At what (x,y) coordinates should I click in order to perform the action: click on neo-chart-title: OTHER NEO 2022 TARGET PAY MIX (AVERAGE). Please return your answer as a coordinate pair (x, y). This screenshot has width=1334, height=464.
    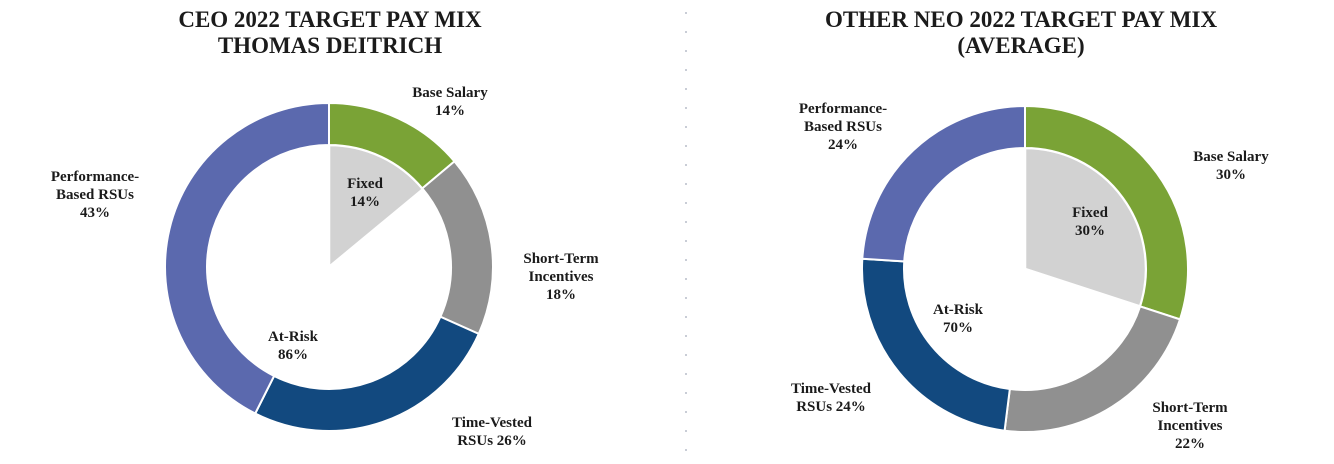
    Looking at the image, I should click on (1011, 33).